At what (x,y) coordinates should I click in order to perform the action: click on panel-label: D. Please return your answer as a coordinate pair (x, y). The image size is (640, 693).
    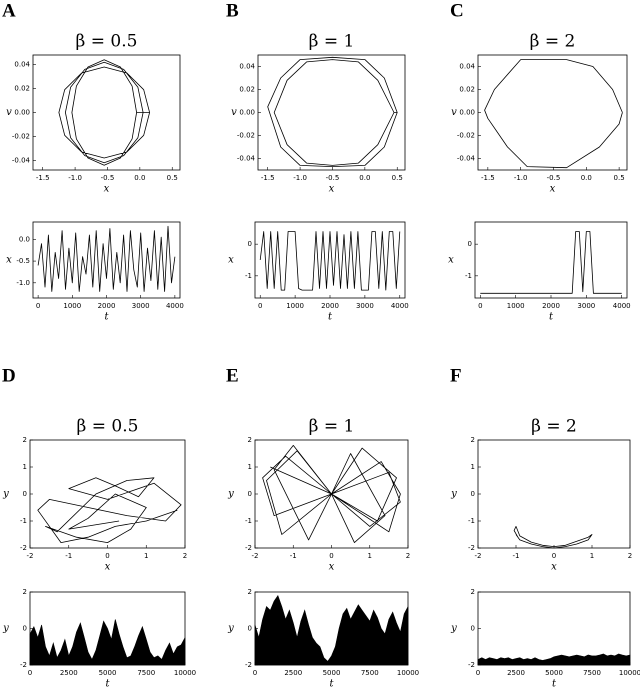
    Looking at the image, I should click on (9, 375).